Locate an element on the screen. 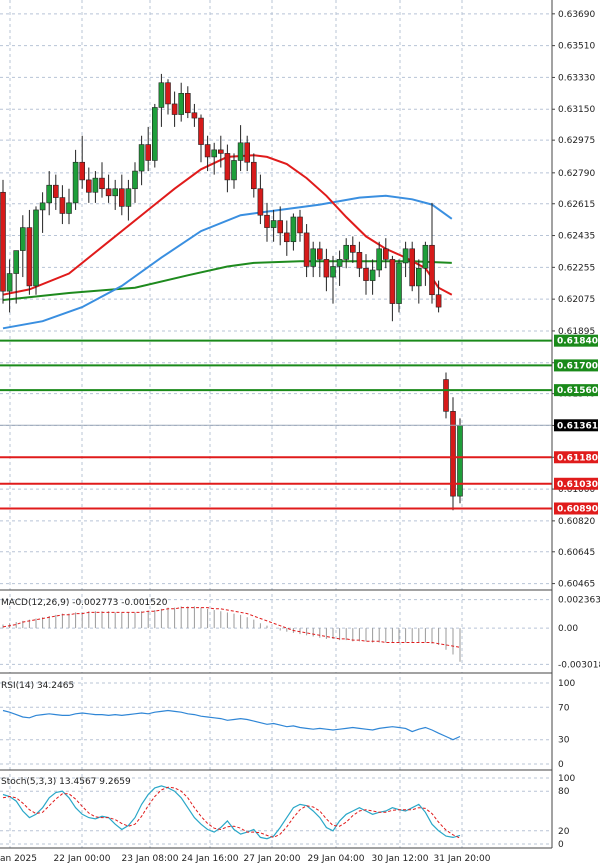 This screenshot has height=867, width=600. stoch-y-tick-label: 80 is located at coordinates (564, 792).